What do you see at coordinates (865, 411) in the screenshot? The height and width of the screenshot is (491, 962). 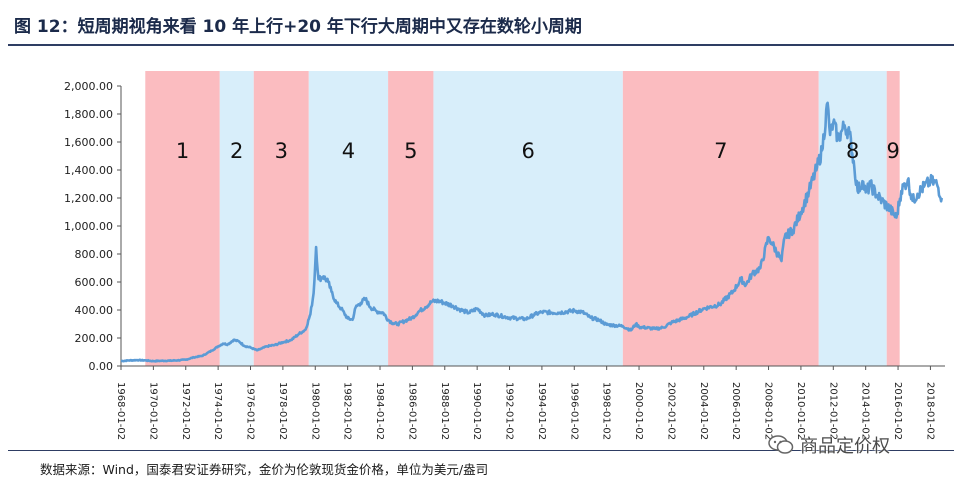 I see `x-tick-label: 2014-01-02` at bounding box center [865, 411].